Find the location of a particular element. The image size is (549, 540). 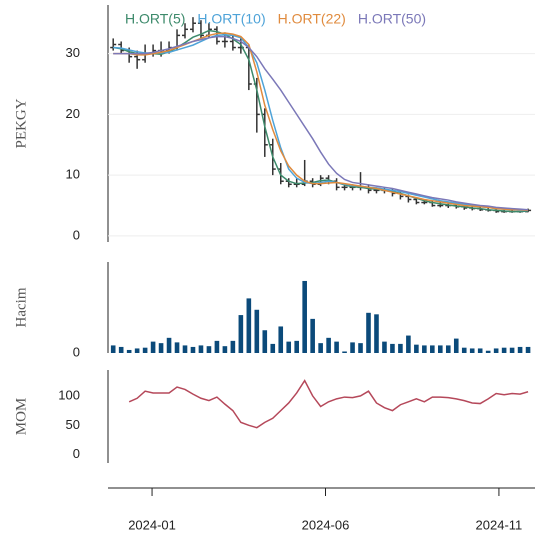

y-tick-label: 30 is located at coordinates (73, 52).